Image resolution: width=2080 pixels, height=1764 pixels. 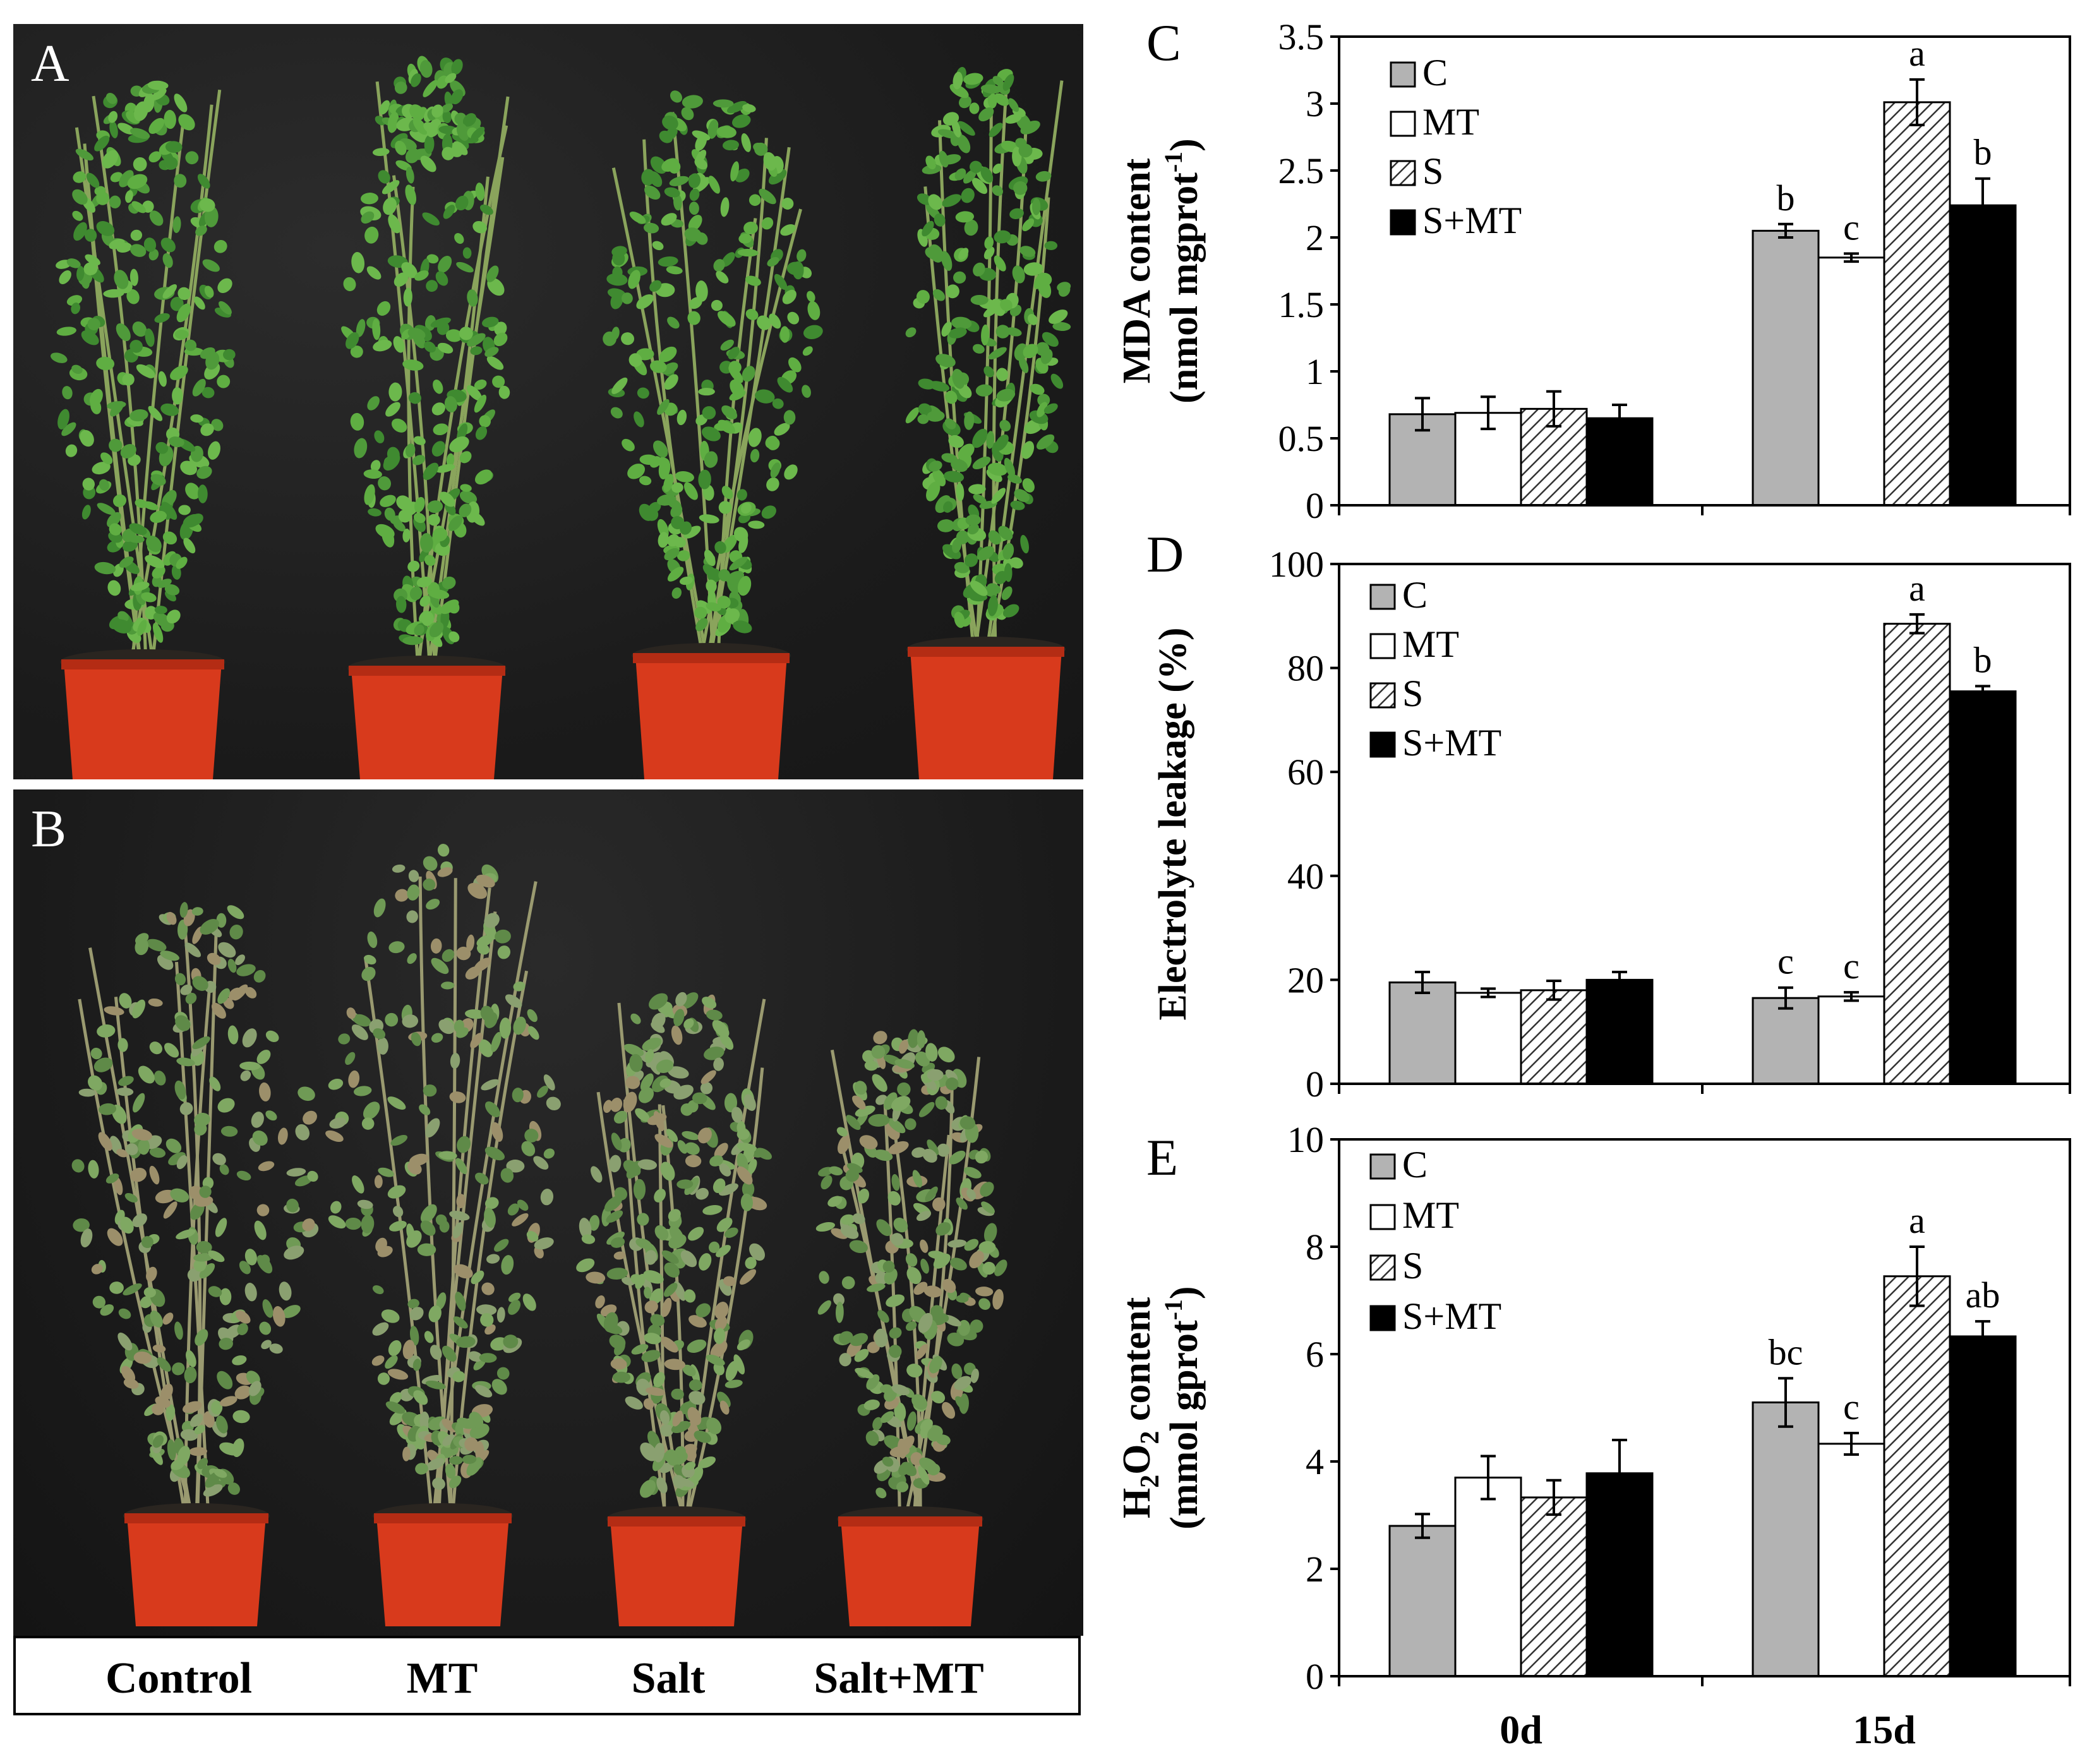 I want to click on y-tick-label: 1, so click(x=1315, y=371).